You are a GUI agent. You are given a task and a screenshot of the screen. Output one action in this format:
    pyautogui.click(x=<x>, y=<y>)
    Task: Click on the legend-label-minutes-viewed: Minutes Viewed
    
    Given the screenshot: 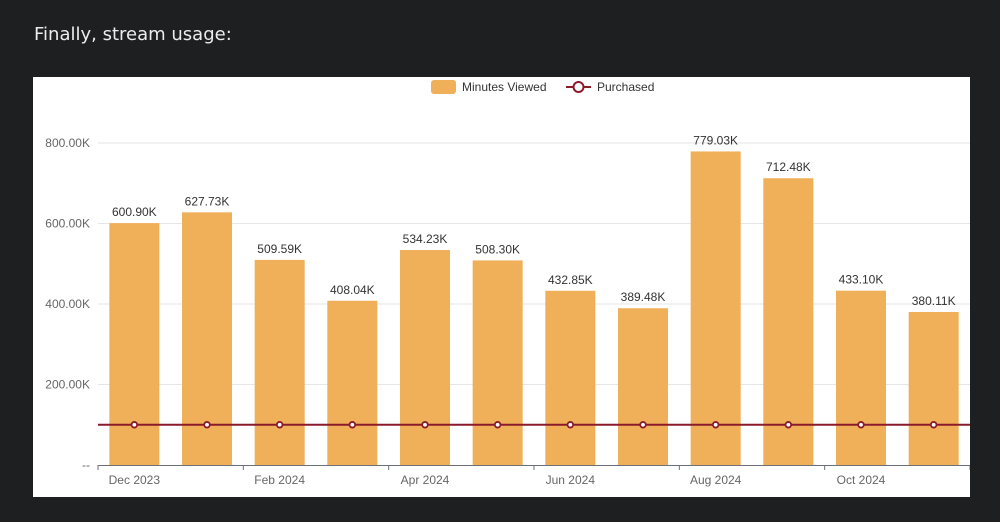 What is the action you would take?
    pyautogui.click(x=504, y=87)
    